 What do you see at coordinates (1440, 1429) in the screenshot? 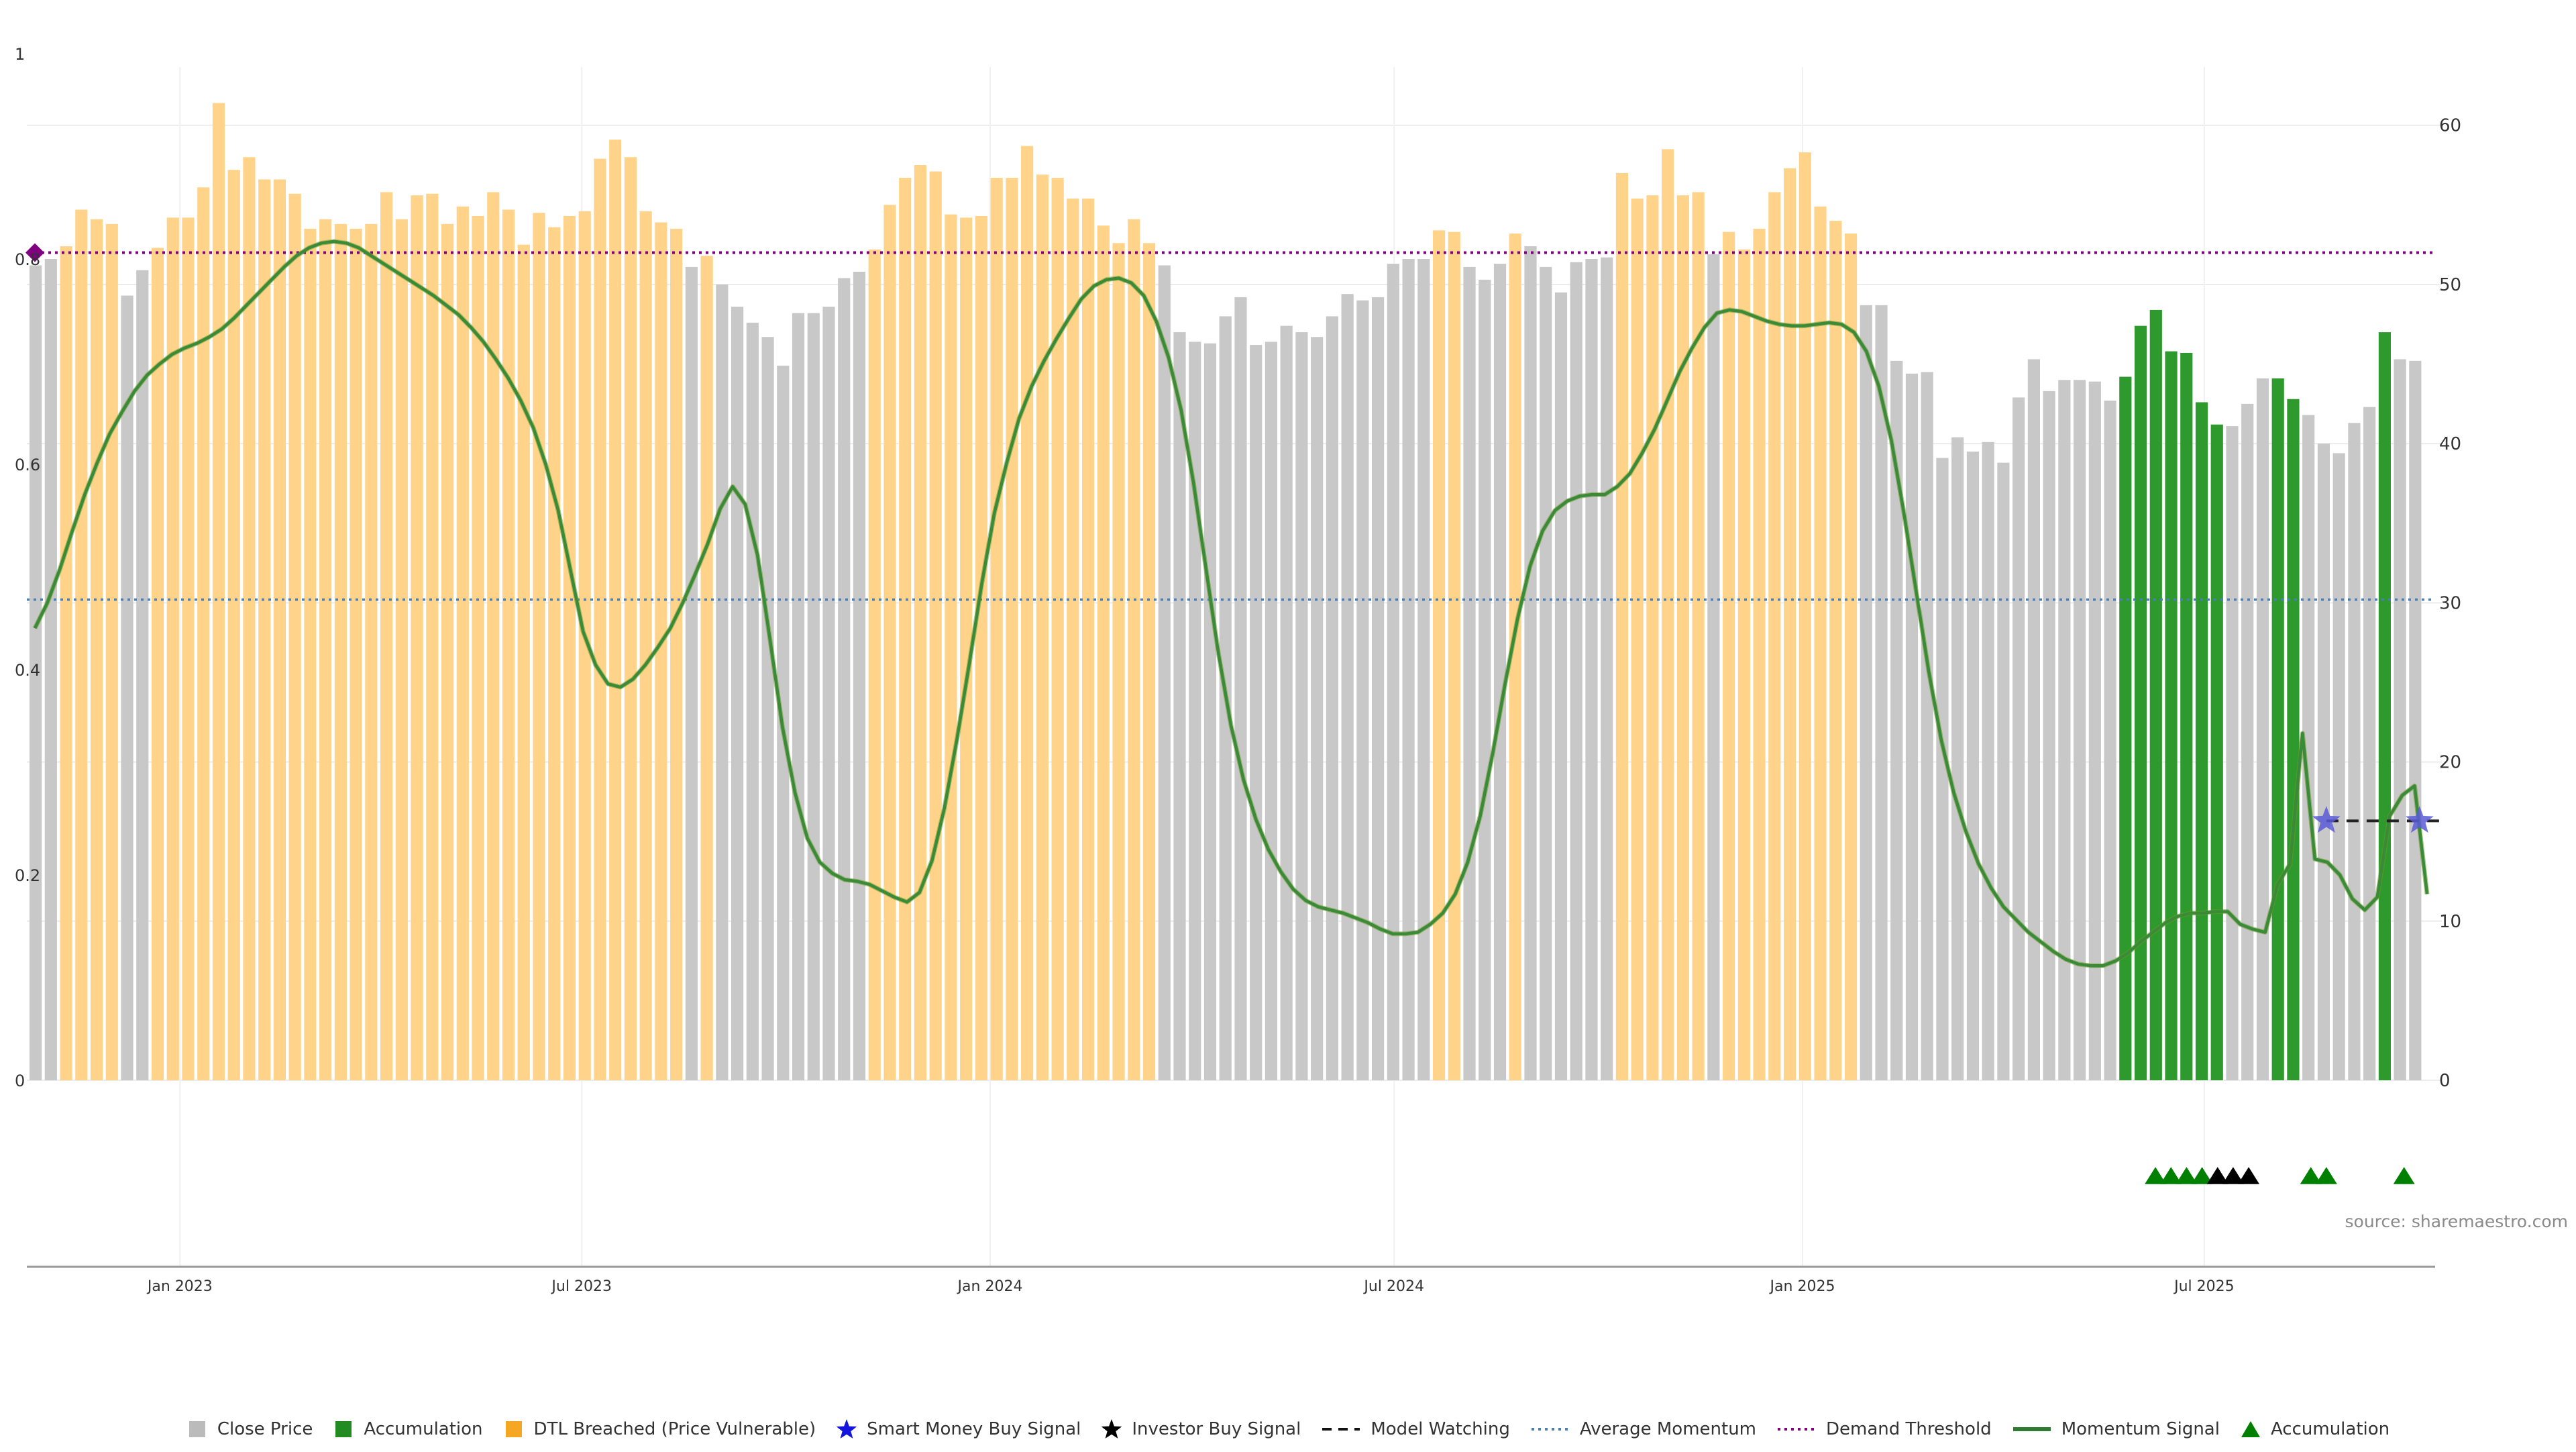
I see `legend-label: Model Watching` at bounding box center [1440, 1429].